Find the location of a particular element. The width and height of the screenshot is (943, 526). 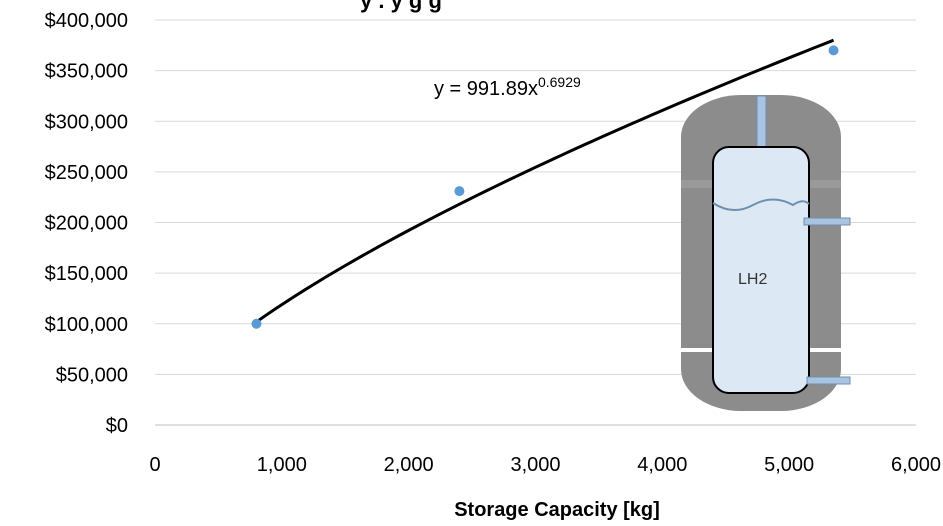

y-tick-label: $200,000 is located at coordinates (86, 224).